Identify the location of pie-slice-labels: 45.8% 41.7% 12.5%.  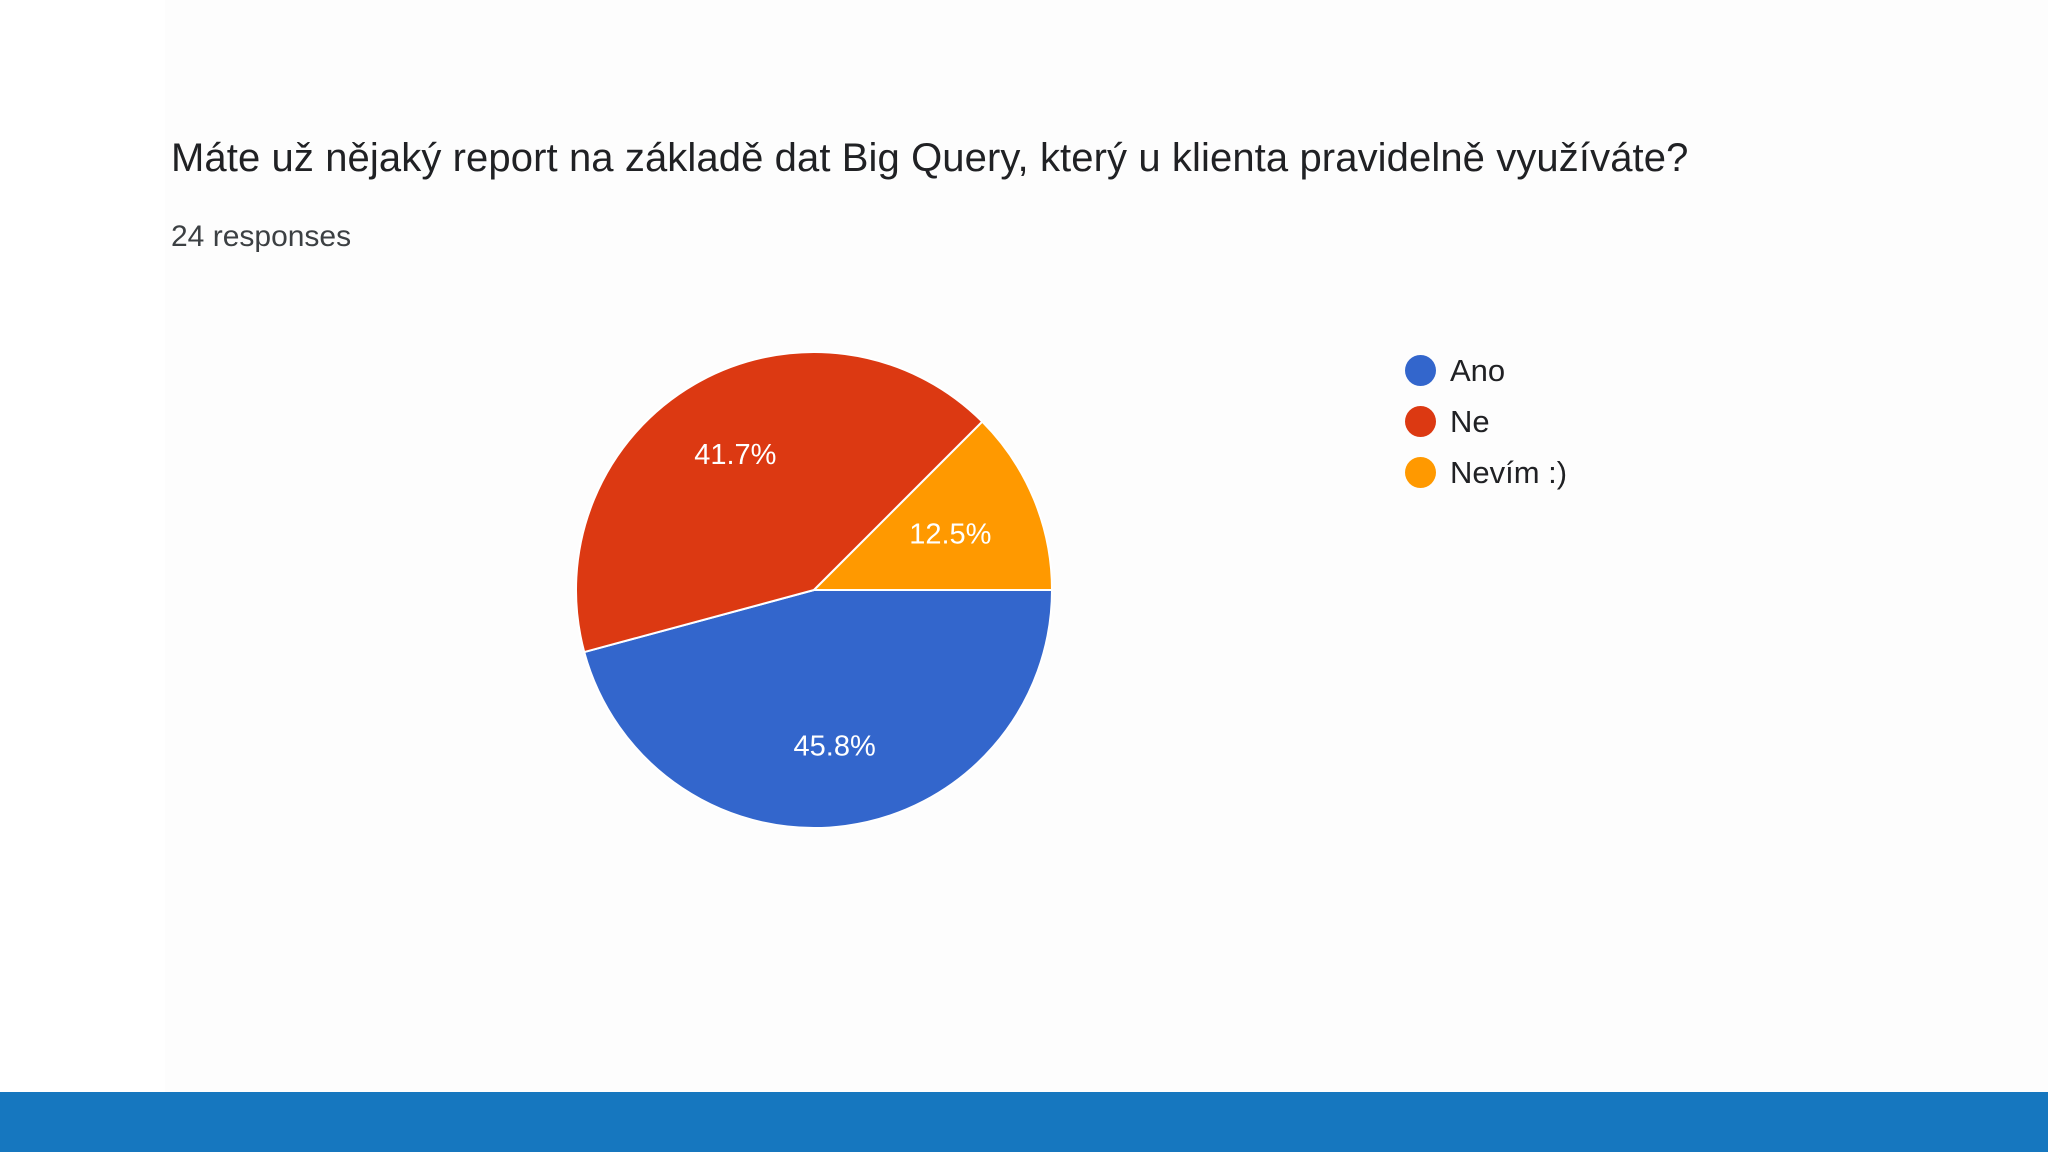
(842, 601).